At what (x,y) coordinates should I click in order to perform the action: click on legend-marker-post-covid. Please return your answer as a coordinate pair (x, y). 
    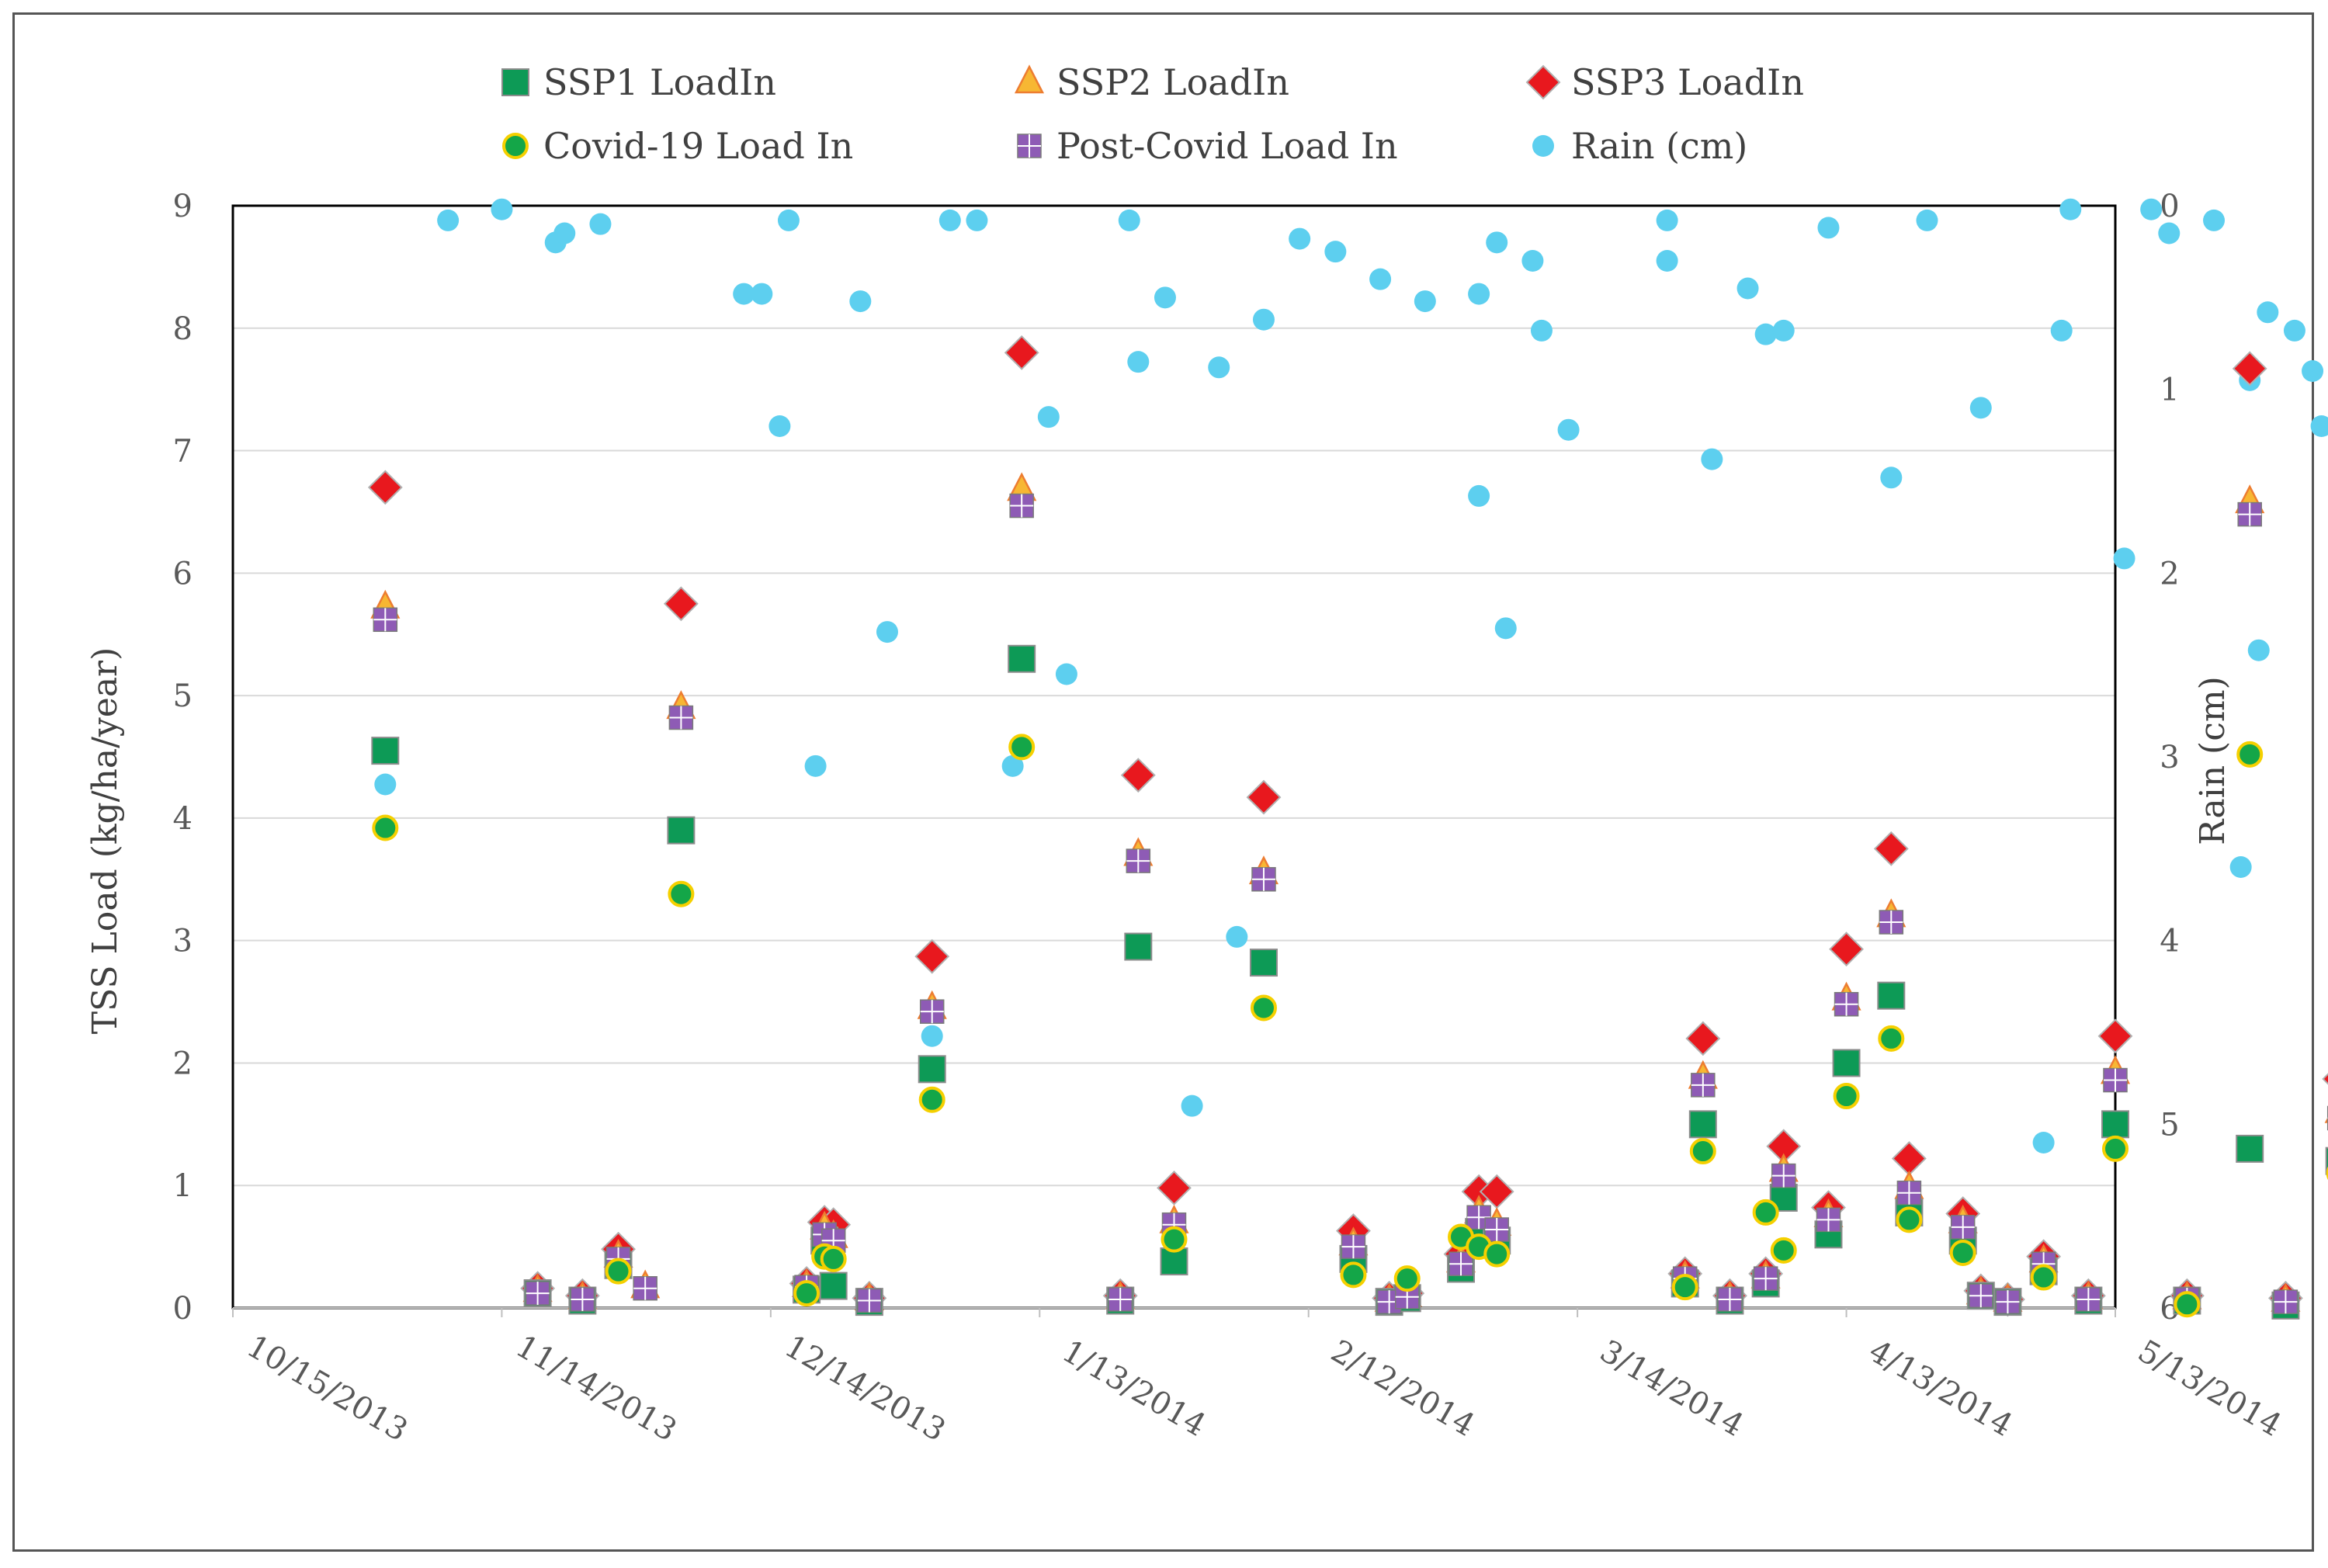
    Looking at the image, I should click on (1030, 146).